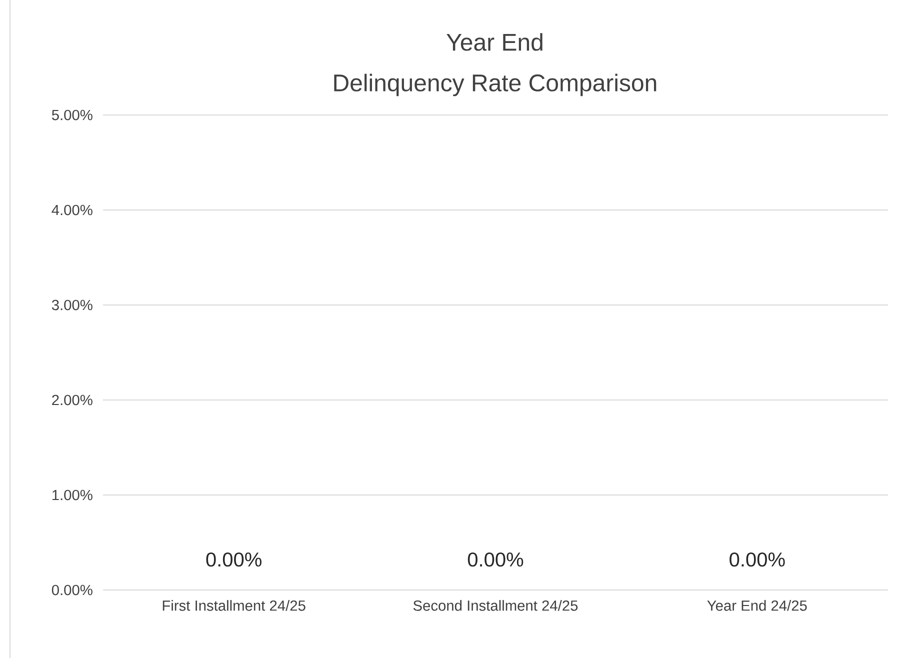 Image resolution: width=901 pixels, height=658 pixels. I want to click on y-tick-label: 0.00%, so click(72, 590).